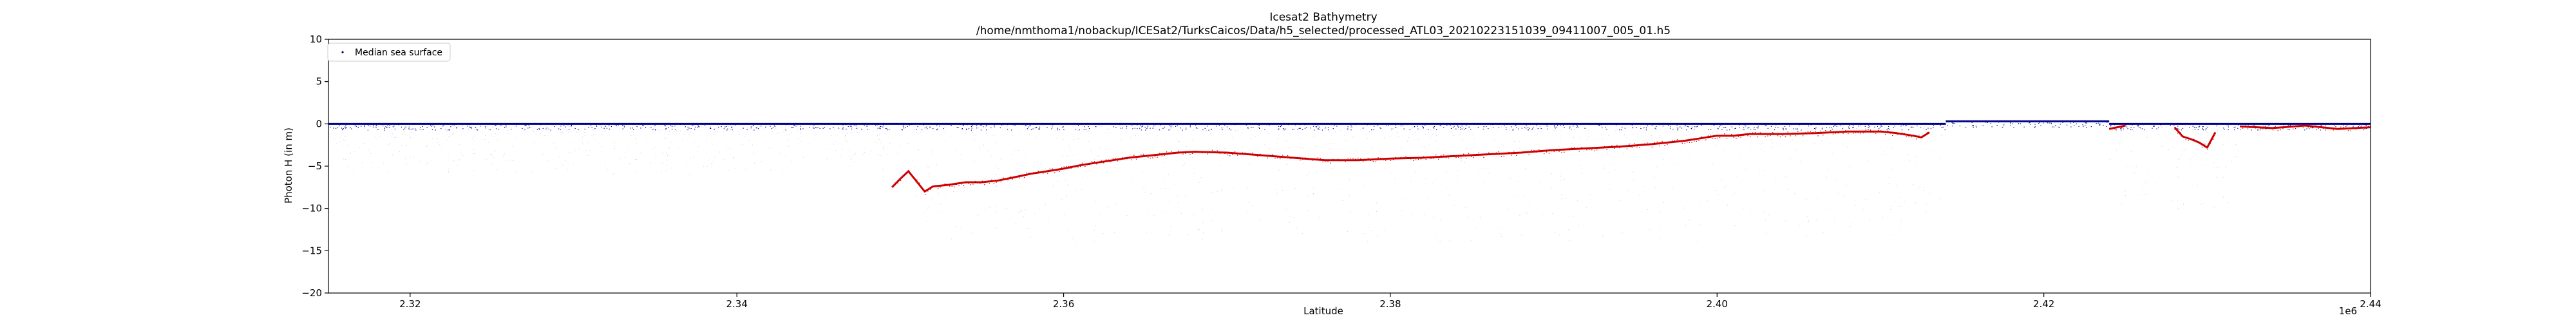  What do you see at coordinates (1063, 304) in the screenshot?
I see `x-tick-label: 2.36` at bounding box center [1063, 304].